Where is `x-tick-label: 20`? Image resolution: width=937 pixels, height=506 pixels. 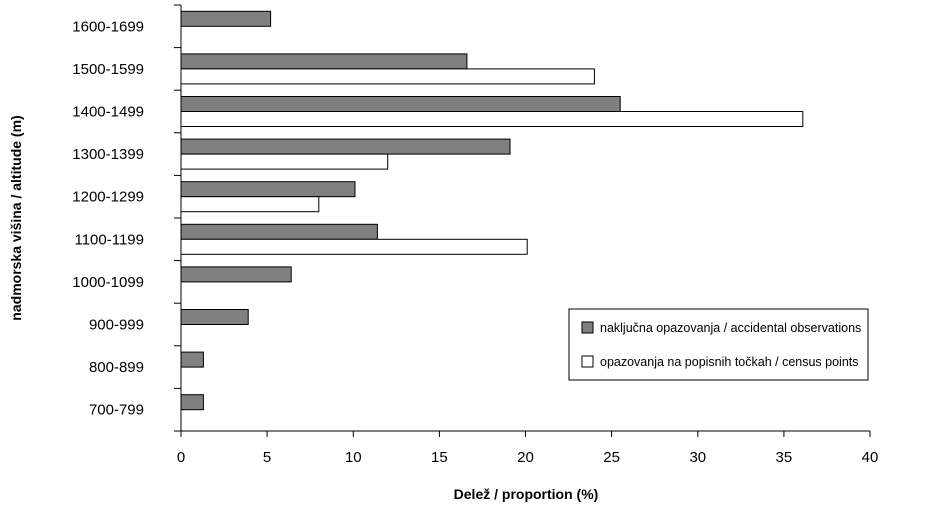 x-tick-label: 20 is located at coordinates (525, 457).